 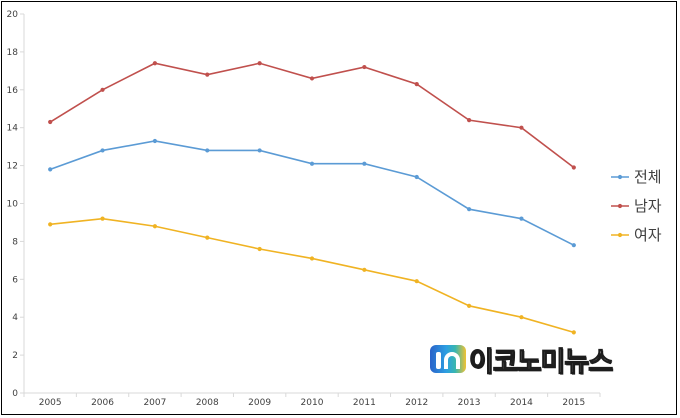 I want to click on y-tick-label: 14, so click(x=13, y=129).